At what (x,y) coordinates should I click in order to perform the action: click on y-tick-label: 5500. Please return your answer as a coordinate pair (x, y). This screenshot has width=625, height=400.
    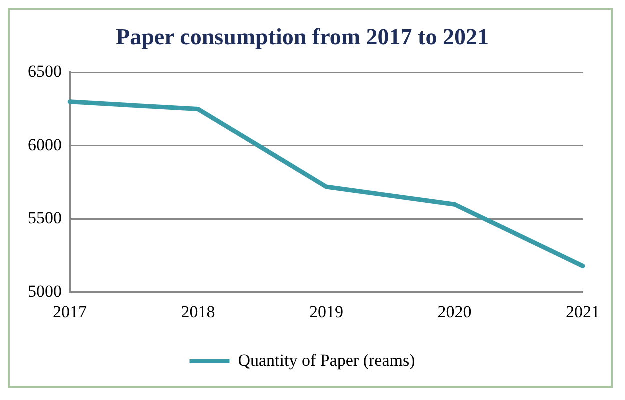
    Looking at the image, I should click on (45, 218).